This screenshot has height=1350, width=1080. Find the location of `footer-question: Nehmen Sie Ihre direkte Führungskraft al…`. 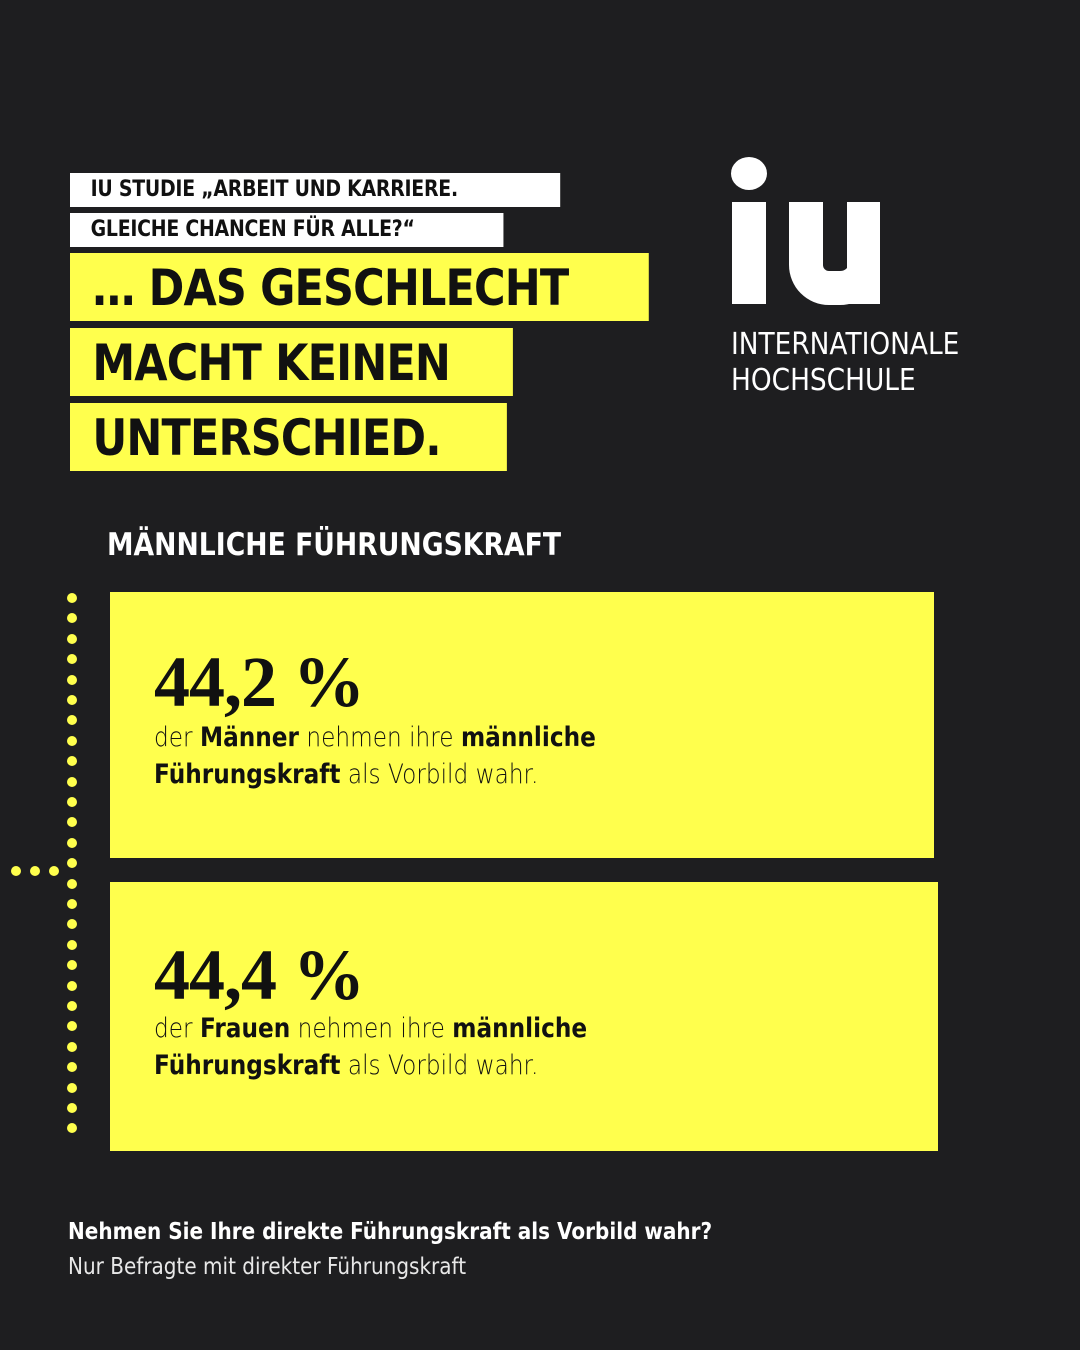

footer-question: Nehmen Sie Ihre direkte Führungskraft al… is located at coordinates (390, 1232).